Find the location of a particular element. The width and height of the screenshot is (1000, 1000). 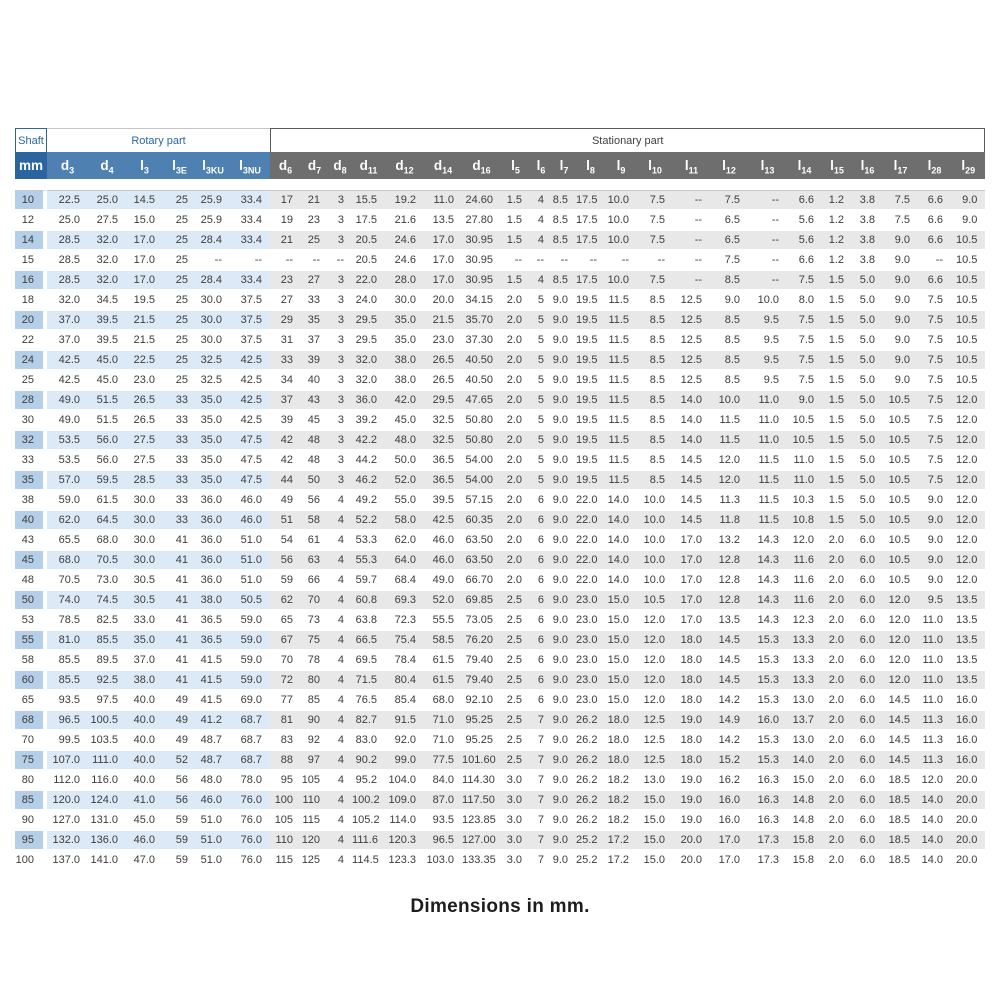

table-cell: 72 is located at coordinates (286, 681).